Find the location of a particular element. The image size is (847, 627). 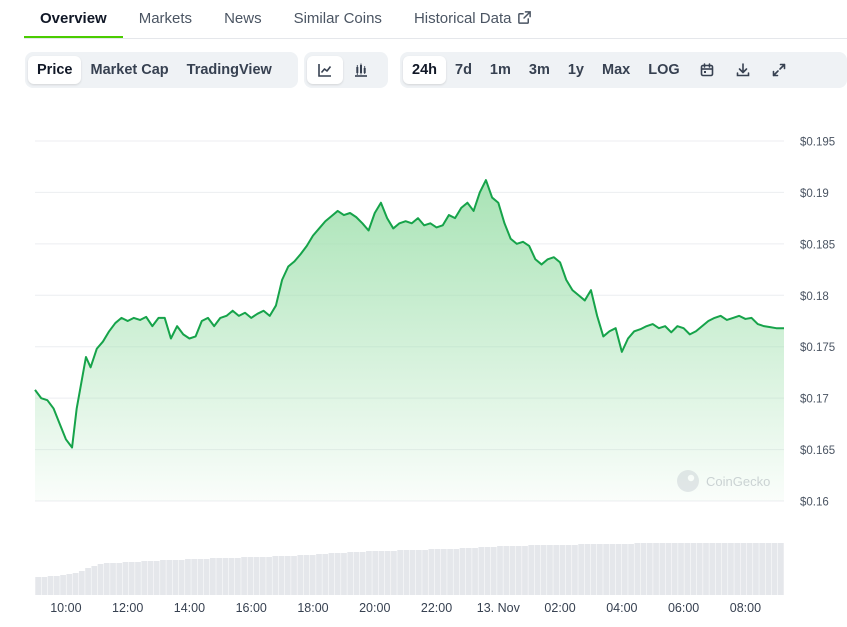

tab-overview: Overview is located at coordinates (73, 19).